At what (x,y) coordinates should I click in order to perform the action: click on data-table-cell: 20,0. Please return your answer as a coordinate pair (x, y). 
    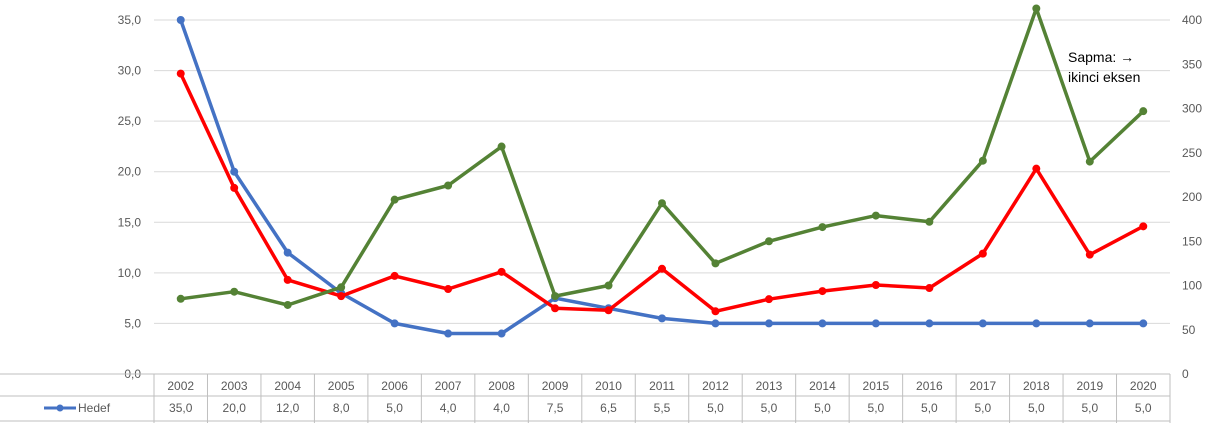
    Looking at the image, I should click on (235, 408).